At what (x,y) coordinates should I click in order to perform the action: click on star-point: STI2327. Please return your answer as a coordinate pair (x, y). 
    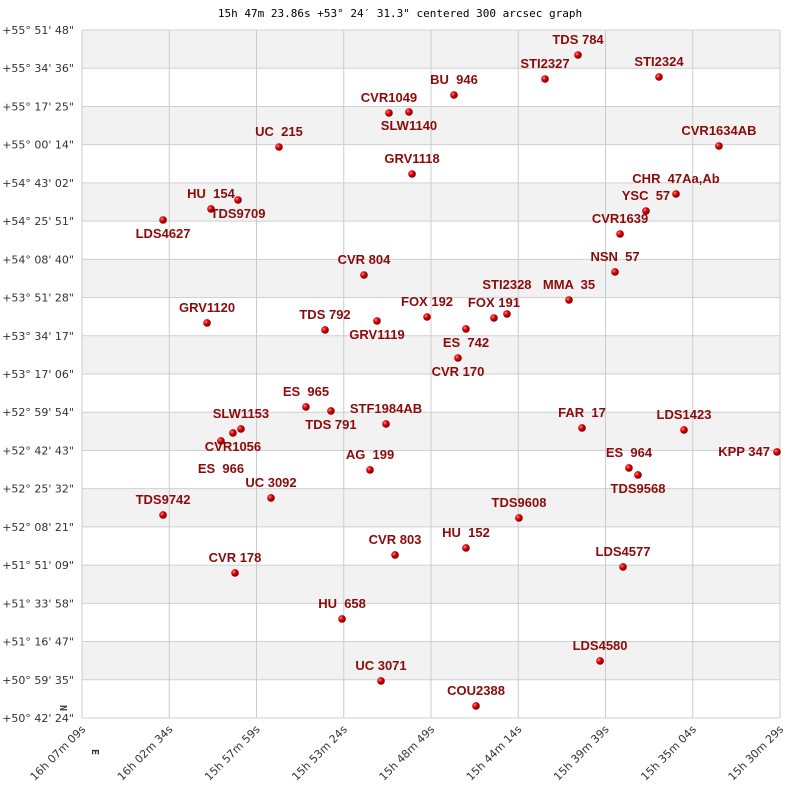
    Looking at the image, I should click on (545, 69).